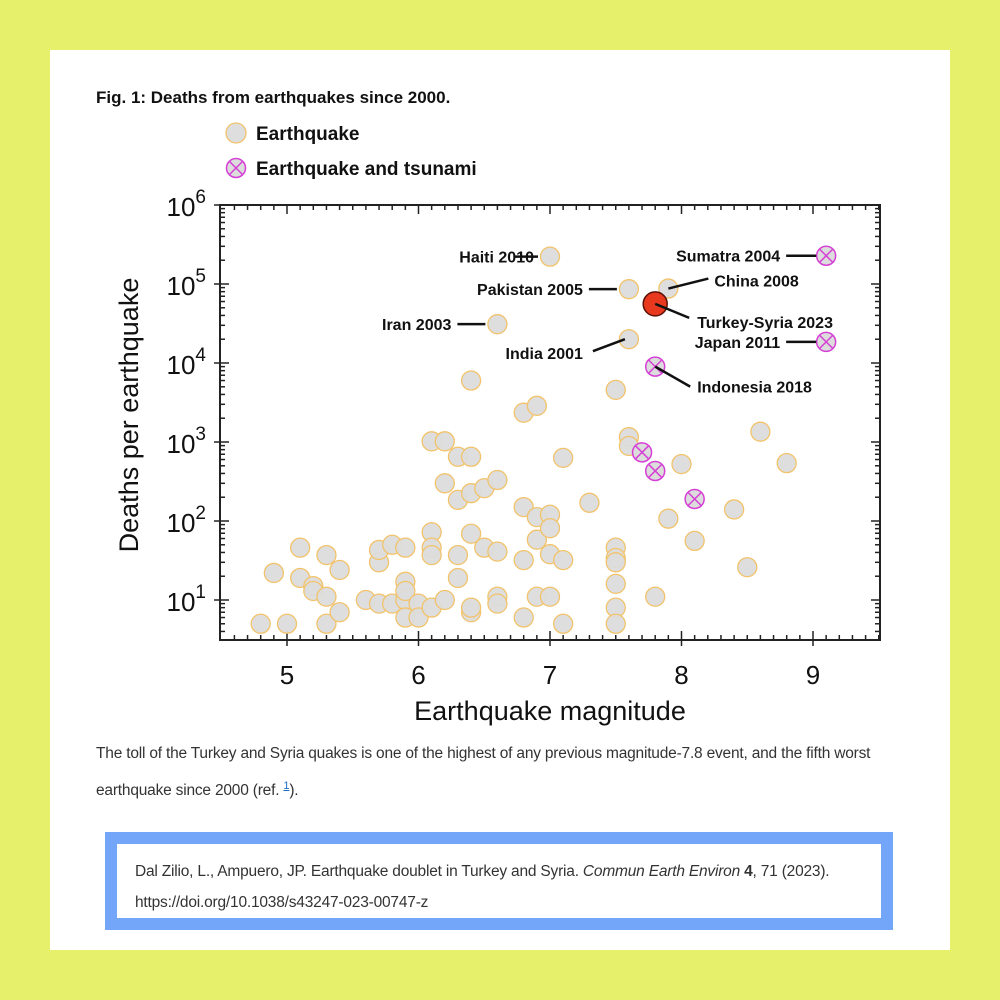 The height and width of the screenshot is (1000, 1000). I want to click on y-tick-label: 10³, so click(187, 441).